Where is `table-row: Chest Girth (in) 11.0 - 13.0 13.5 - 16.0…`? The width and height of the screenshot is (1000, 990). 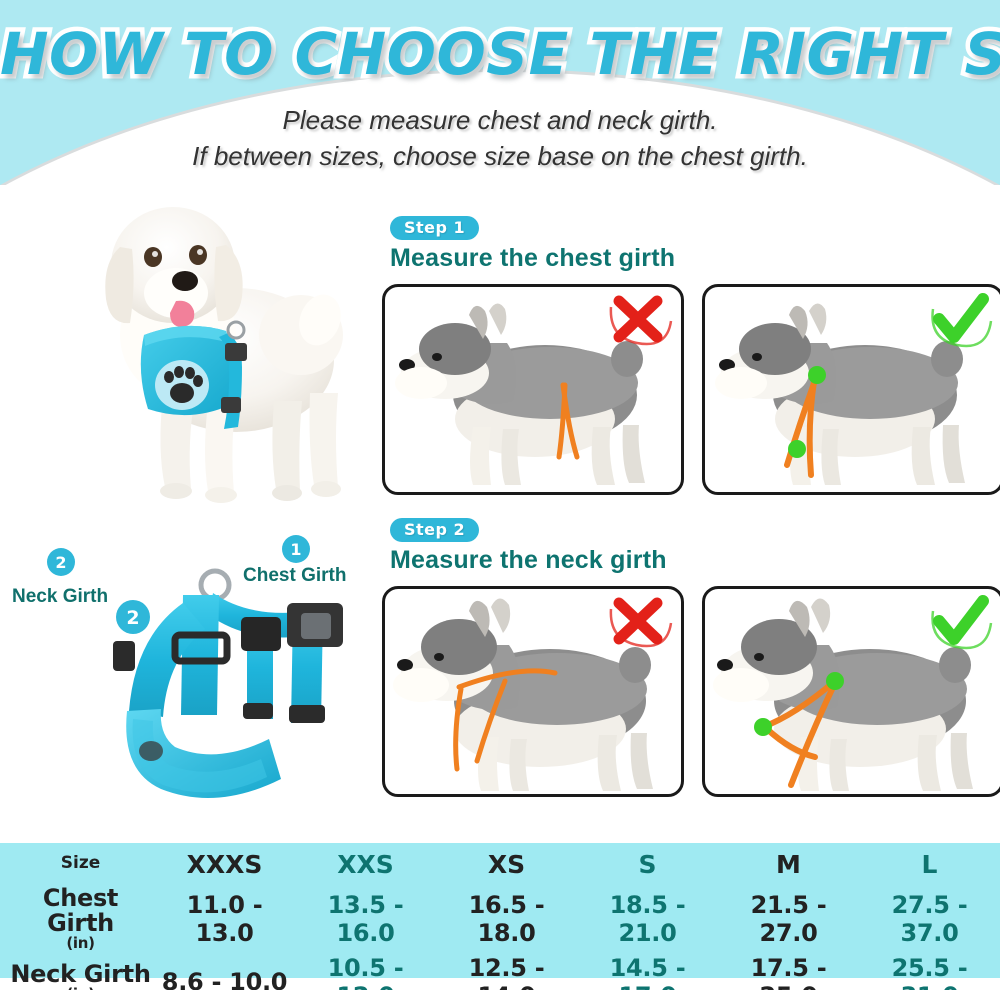
table-row: Chest Girth (in) 11.0 - 13.0 13.5 - 16.0… is located at coordinates (500, 919).